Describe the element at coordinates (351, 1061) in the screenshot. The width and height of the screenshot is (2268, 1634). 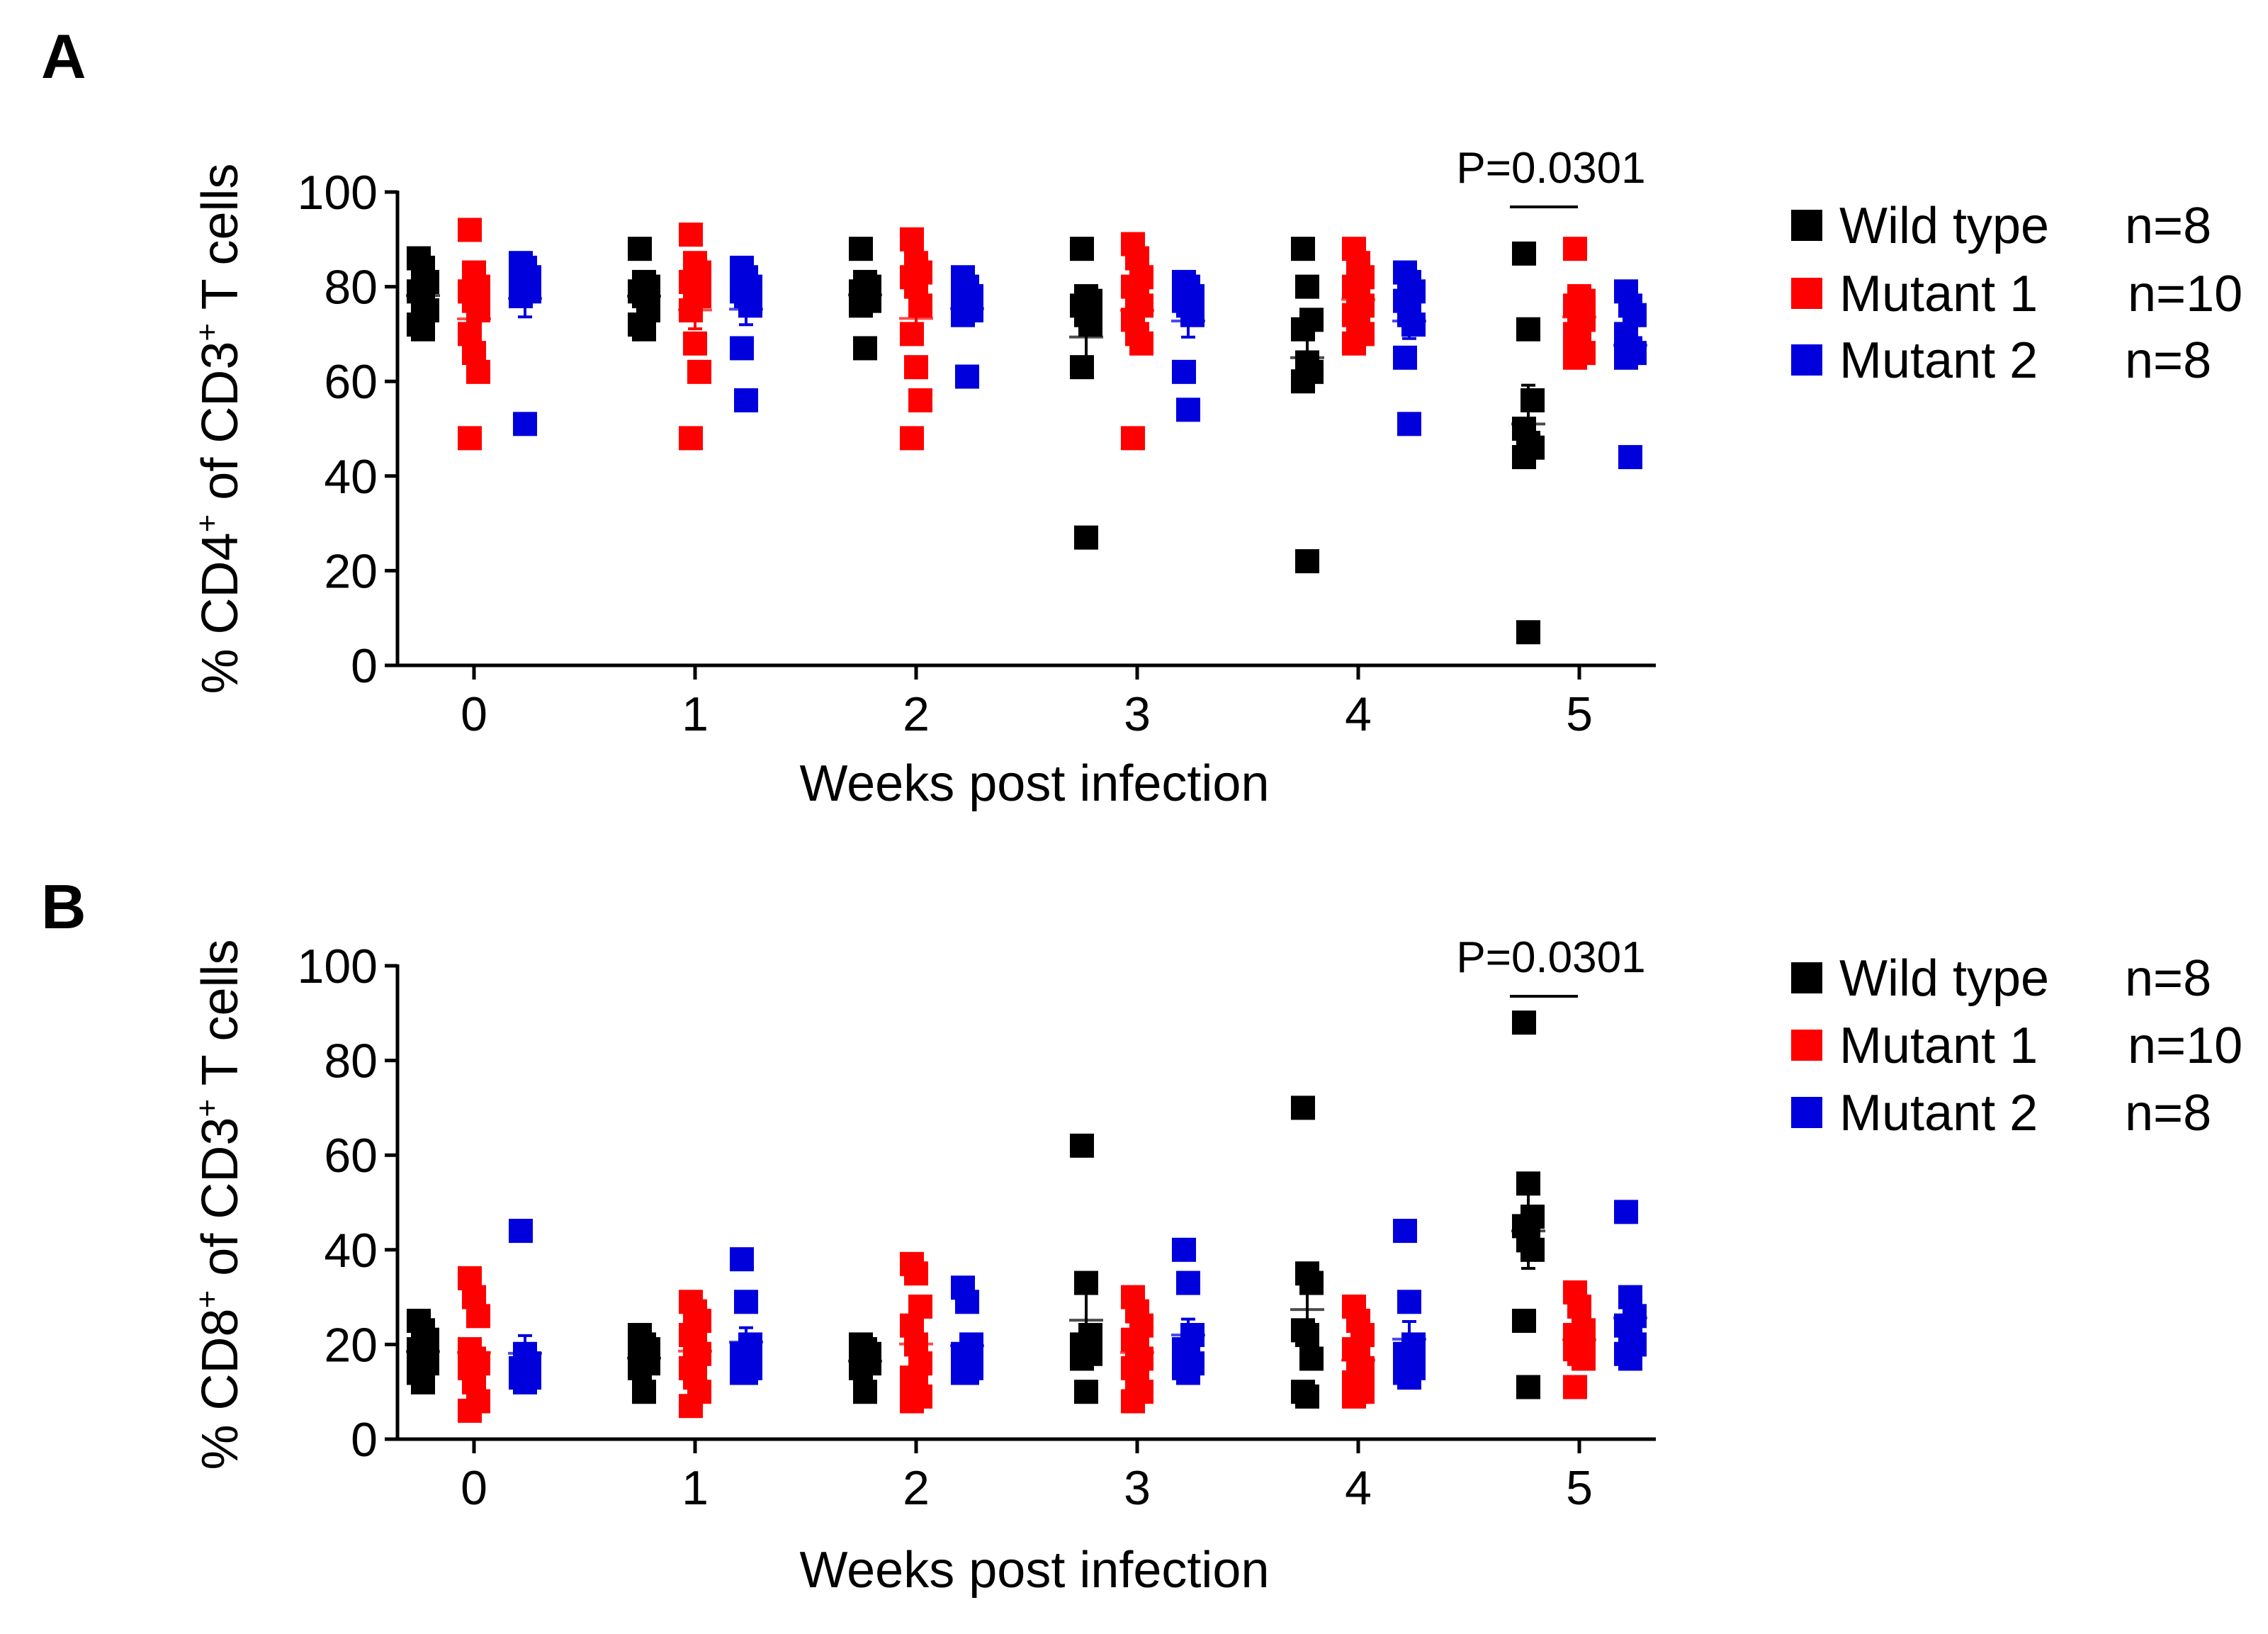
I see `y-tick-label: 80` at that location.